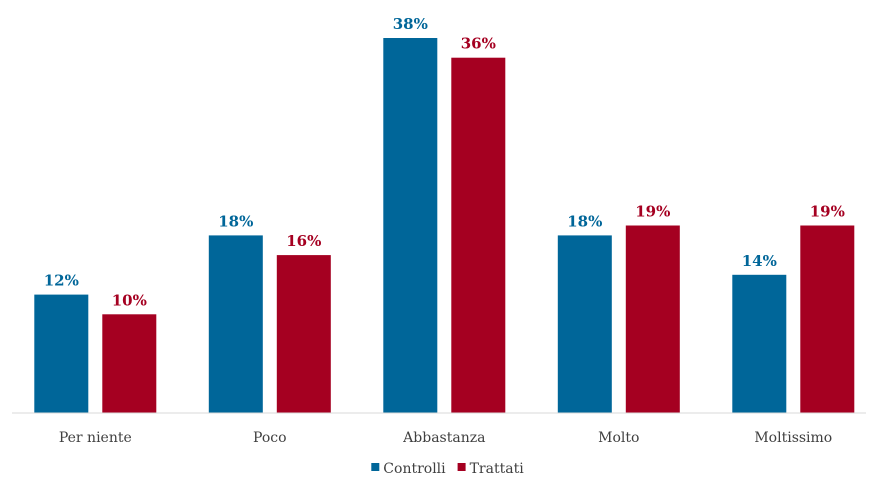 Image resolution: width=871 pixels, height=478 pixels. What do you see at coordinates (410, 24) in the screenshot?
I see `value-label-controlli-2: 38%` at bounding box center [410, 24].